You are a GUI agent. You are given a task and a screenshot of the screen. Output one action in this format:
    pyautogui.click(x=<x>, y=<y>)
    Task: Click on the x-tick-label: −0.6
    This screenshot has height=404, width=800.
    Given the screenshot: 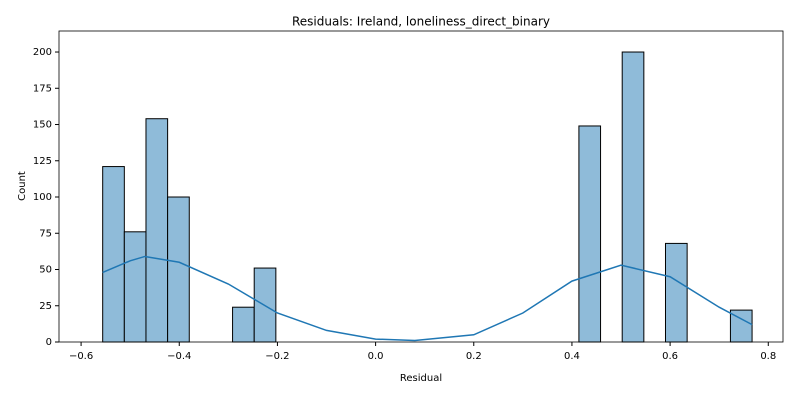 What is the action you would take?
    pyautogui.click(x=81, y=356)
    